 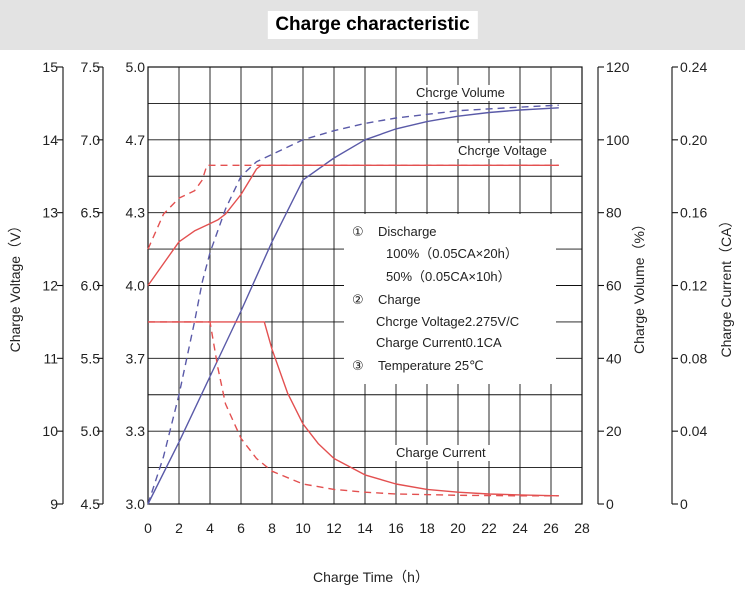 I want to click on y-axis-4-tick-label: 100, so click(x=618, y=140).